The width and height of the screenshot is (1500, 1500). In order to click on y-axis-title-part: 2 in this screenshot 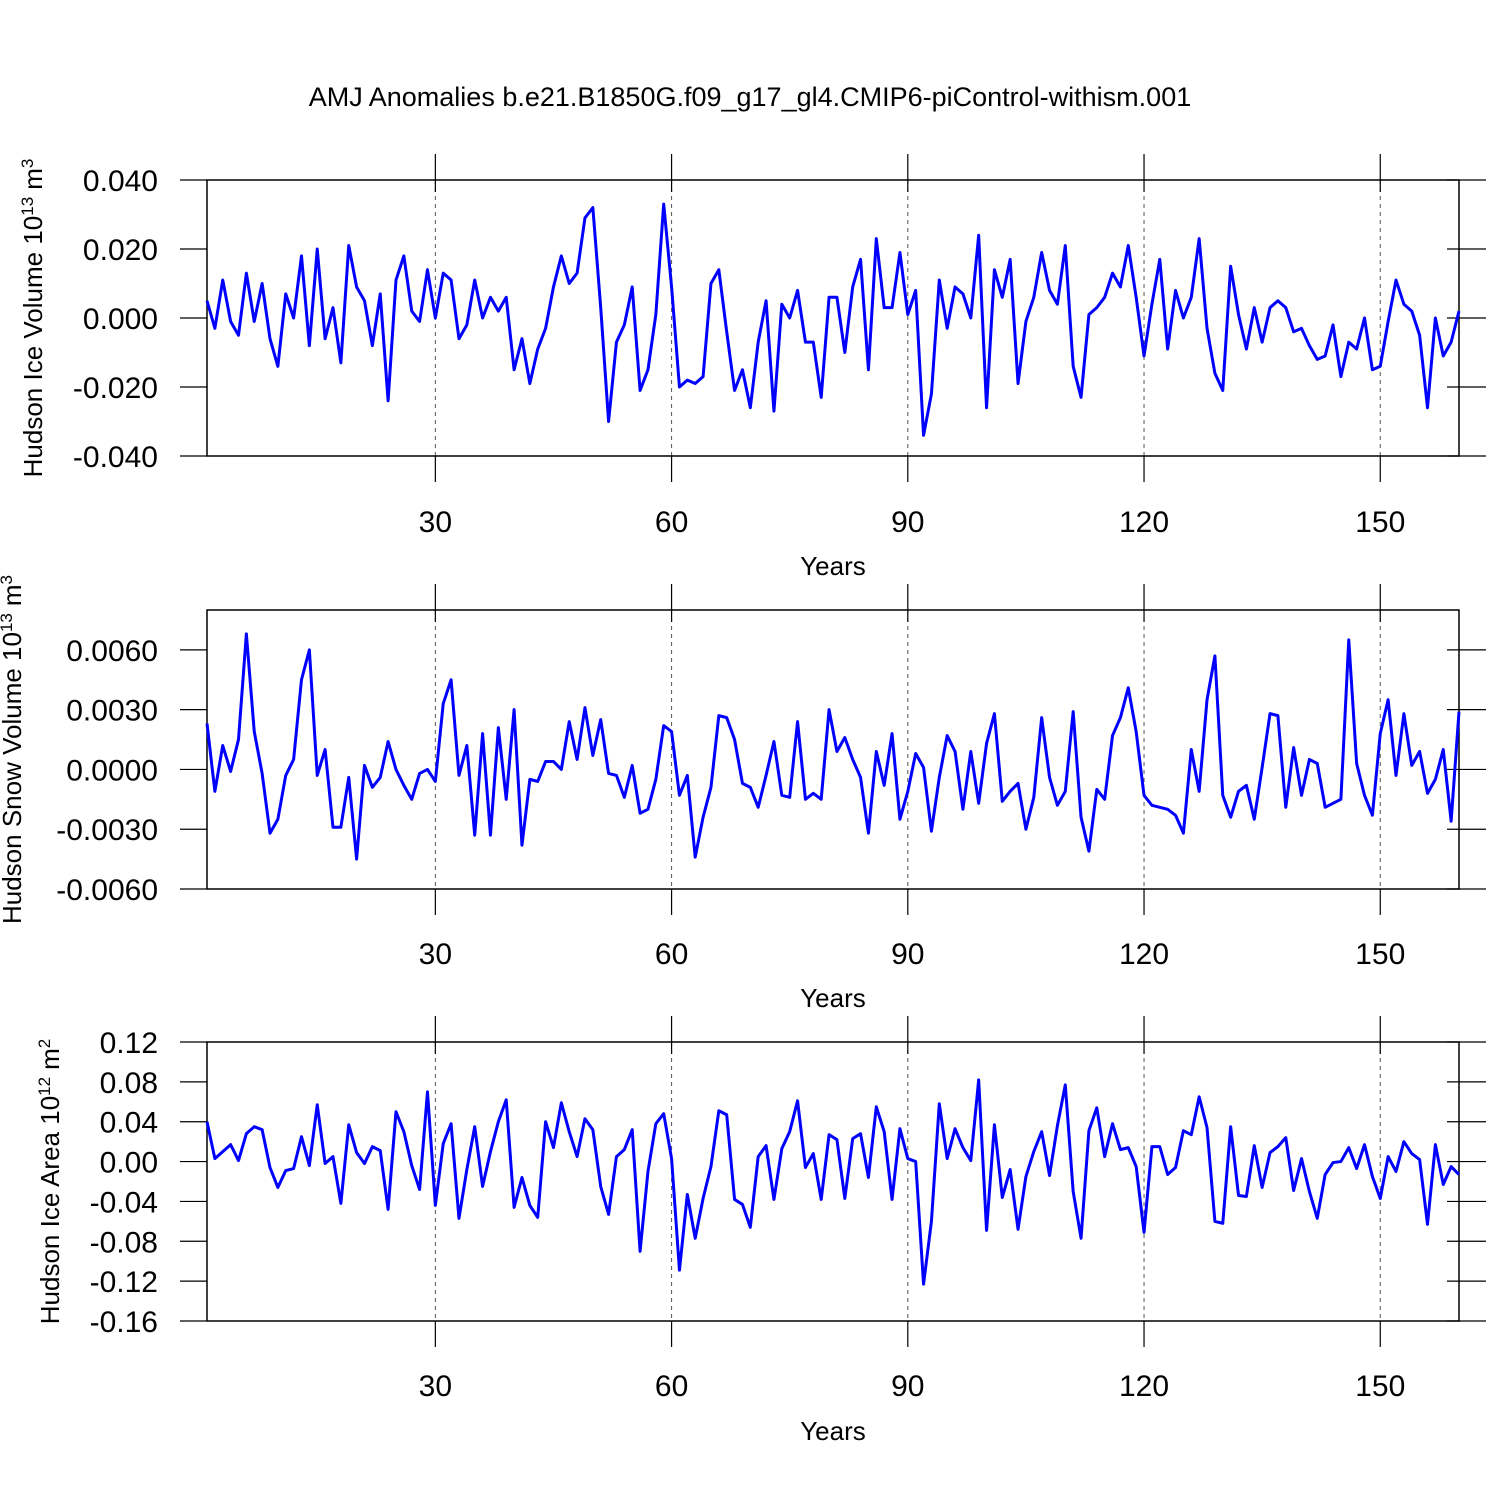, I will do `click(44, 1043)`.